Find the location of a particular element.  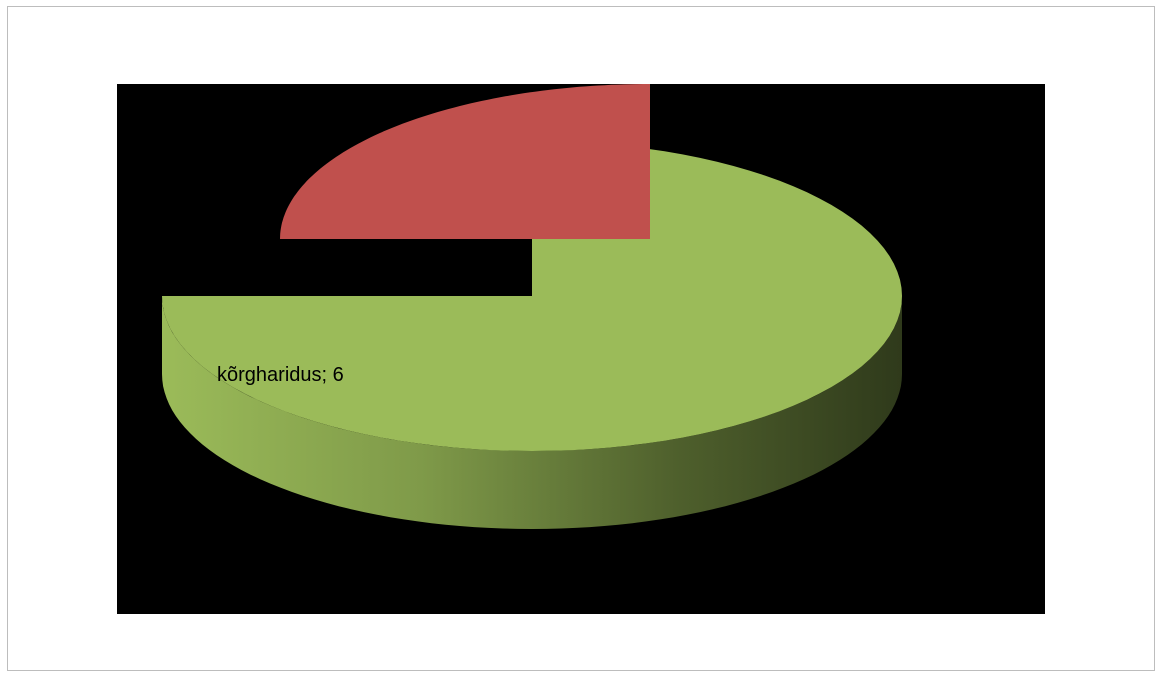

pie-slice-keskeri is located at coordinates (465, 161).